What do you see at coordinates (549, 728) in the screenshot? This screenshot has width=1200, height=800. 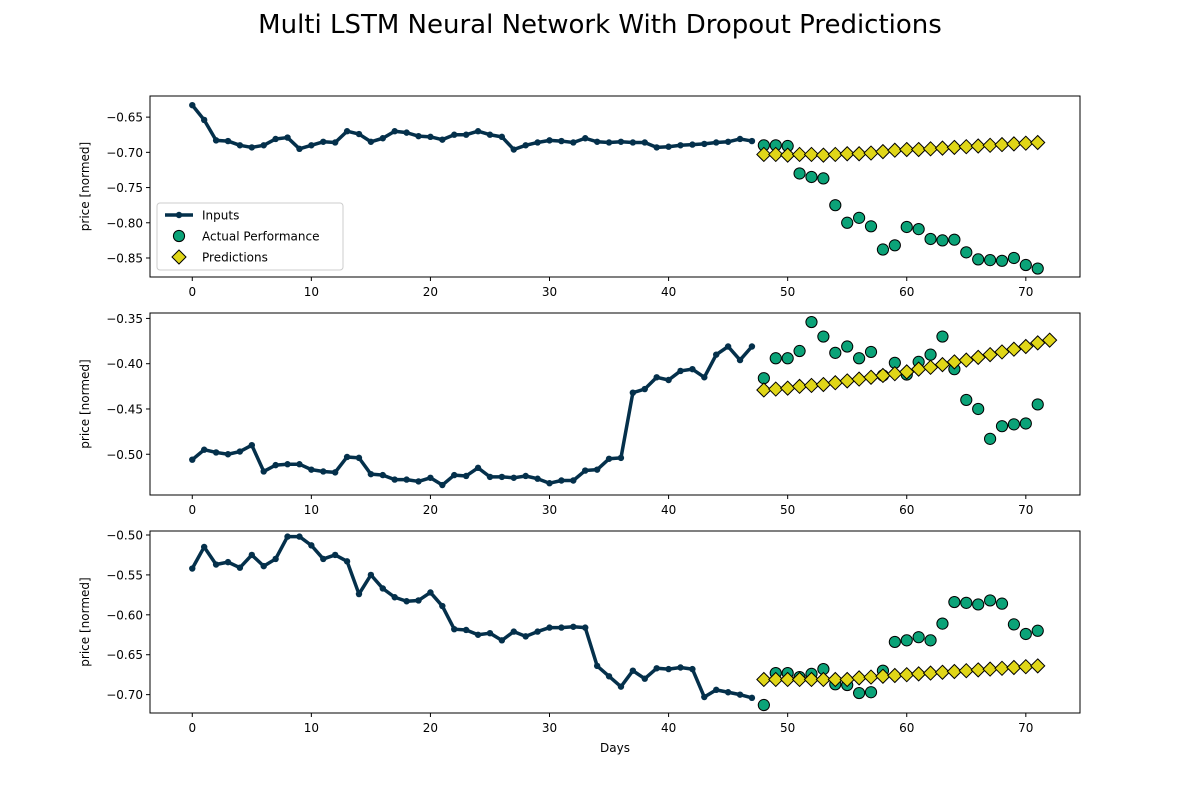 I see `x-tick-label: 30` at bounding box center [549, 728].